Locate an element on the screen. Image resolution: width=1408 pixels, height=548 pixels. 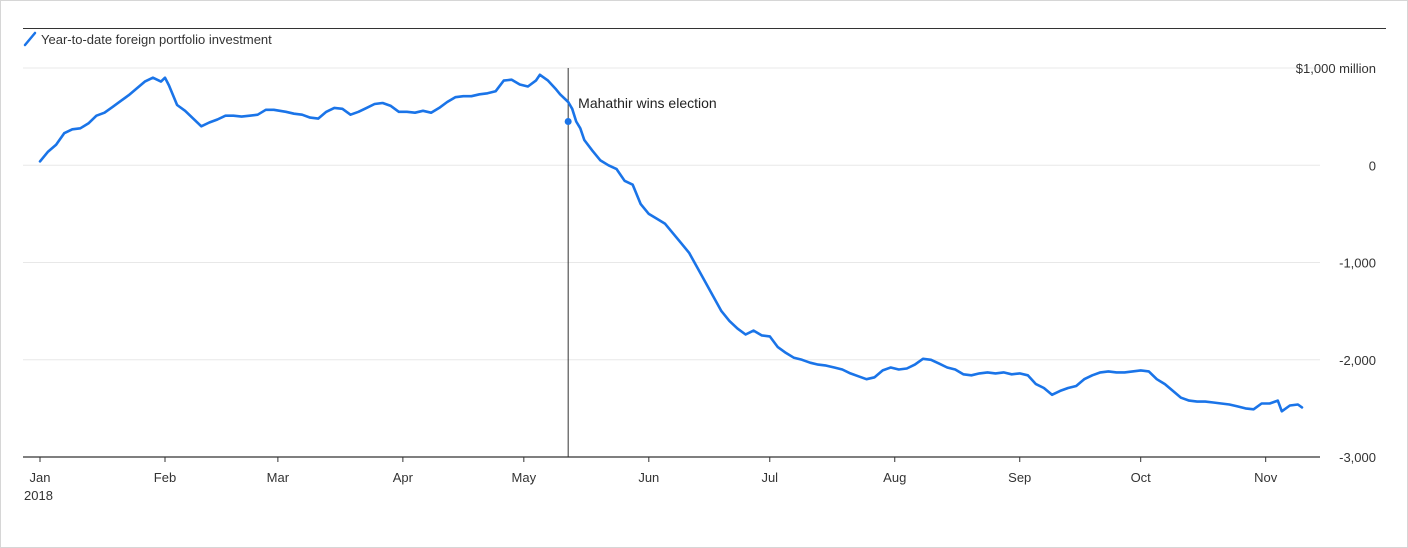
annotation-layer: Mahathir wins election is located at coordinates (642, 262).